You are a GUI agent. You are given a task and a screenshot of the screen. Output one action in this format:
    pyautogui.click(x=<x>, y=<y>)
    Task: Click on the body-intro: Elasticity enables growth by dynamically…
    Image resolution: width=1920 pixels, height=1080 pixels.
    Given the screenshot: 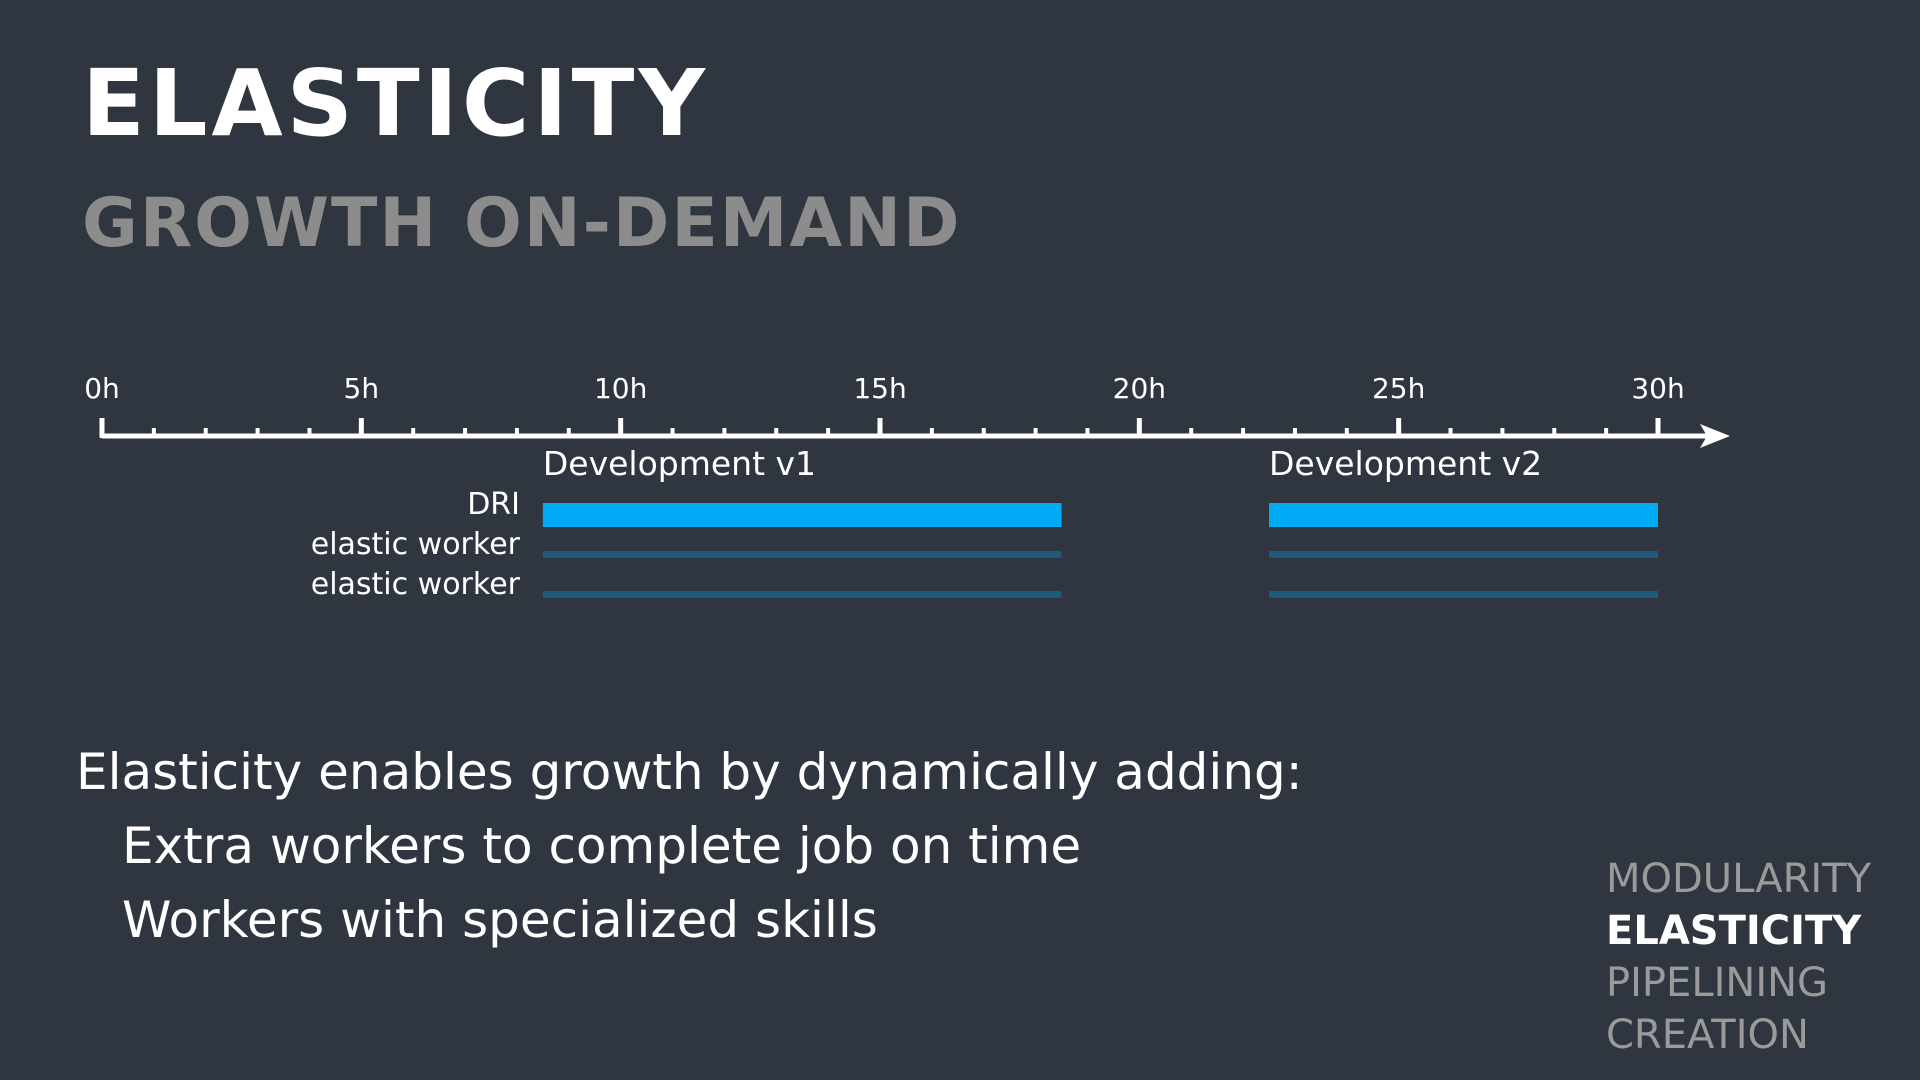 What is the action you would take?
    pyautogui.click(x=689, y=772)
    